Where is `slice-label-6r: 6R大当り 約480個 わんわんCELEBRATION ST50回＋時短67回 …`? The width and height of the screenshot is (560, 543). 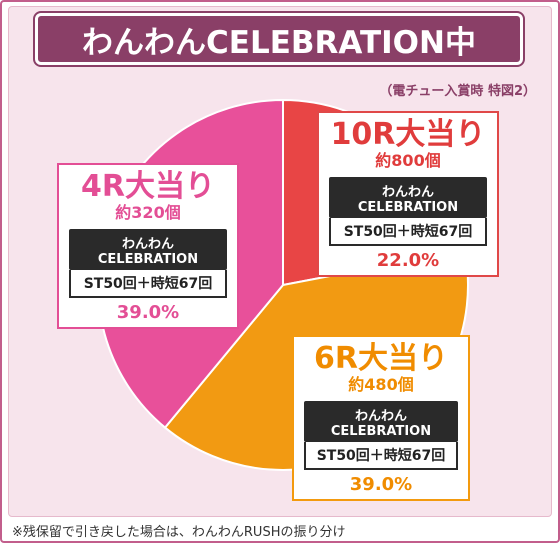 slice-label-6r: 6R大当り 約480個 わんわんCELEBRATION ST50回＋時短67回 … is located at coordinates (381, 418).